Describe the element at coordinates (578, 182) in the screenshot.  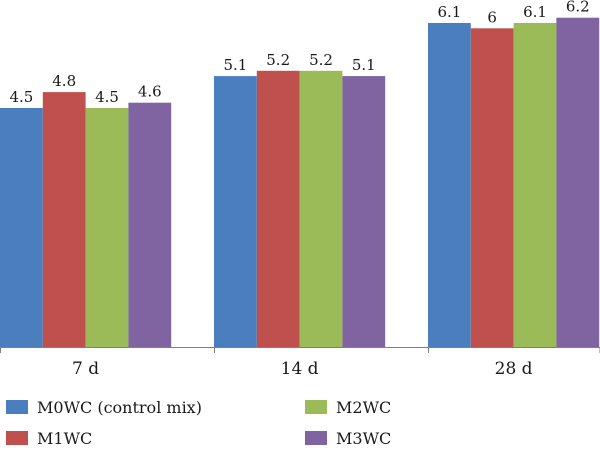
I see `bar-m3wc-28d` at that location.